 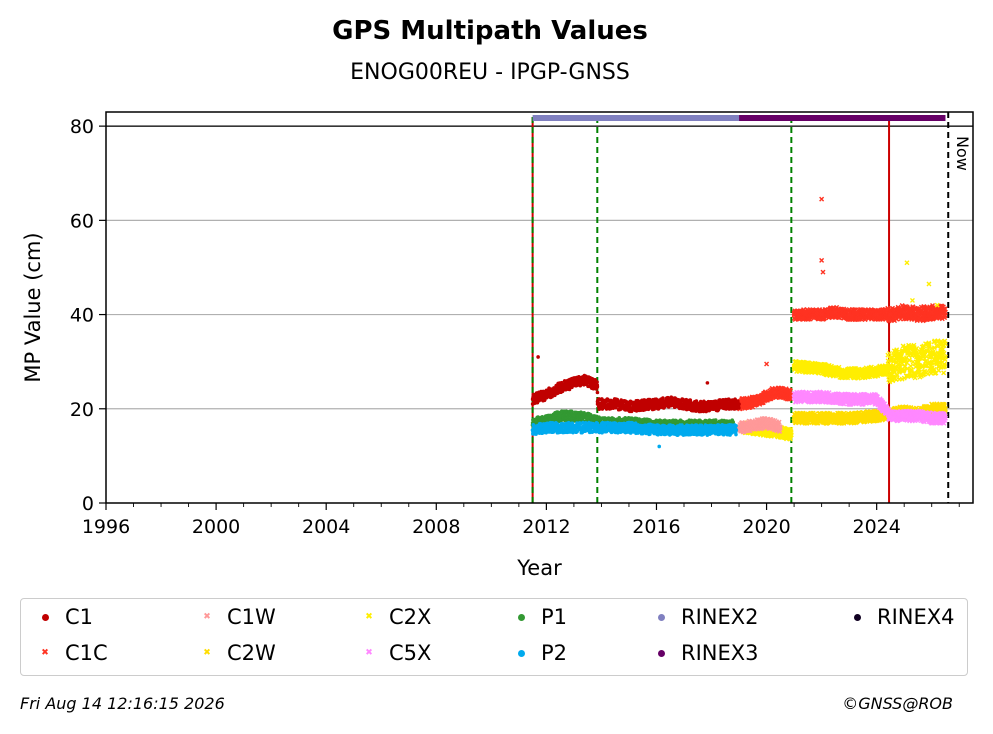 I want to click on chart-subtitle: ENOG00REU - IPGP-GNSS, so click(x=490, y=72).